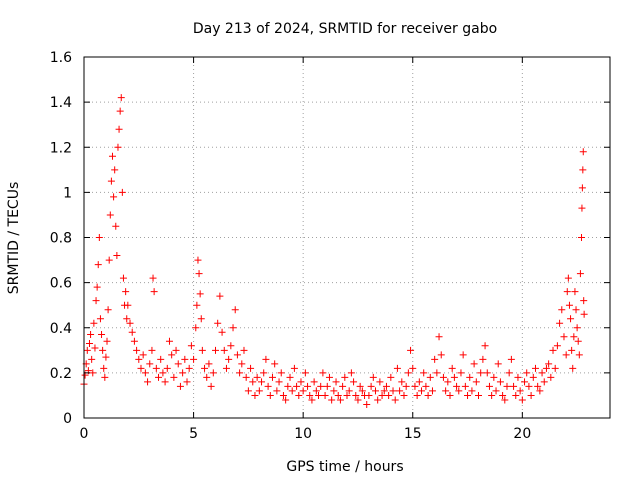 The width and height of the screenshot is (640, 480). What do you see at coordinates (61, 284) in the screenshot?
I see `y-tick-label: 0.6` at bounding box center [61, 284].